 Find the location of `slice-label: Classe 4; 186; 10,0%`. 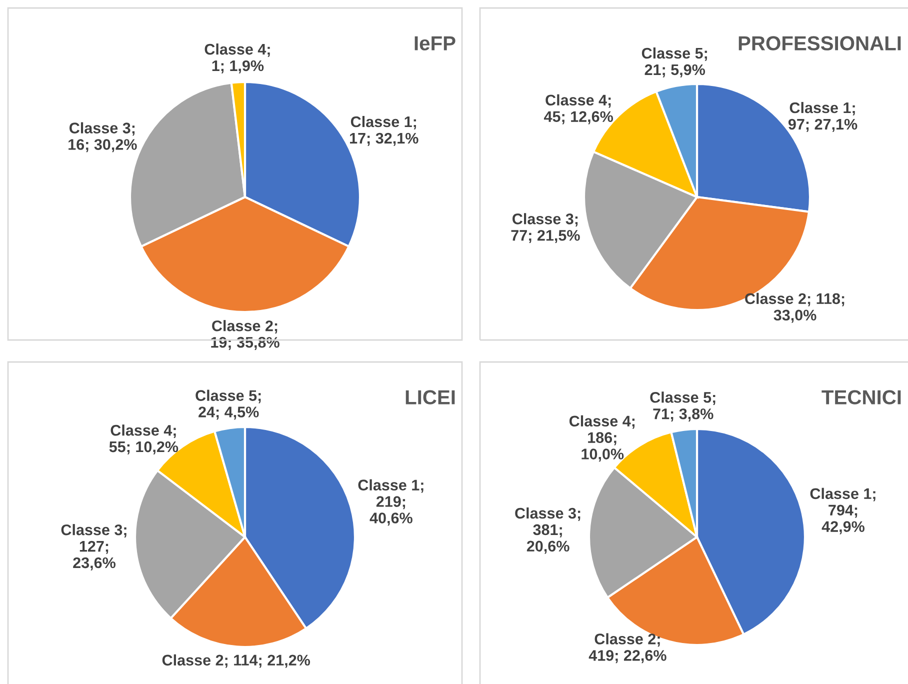

slice-label: Classe 4; 186; 10,0% is located at coordinates (601, 438).